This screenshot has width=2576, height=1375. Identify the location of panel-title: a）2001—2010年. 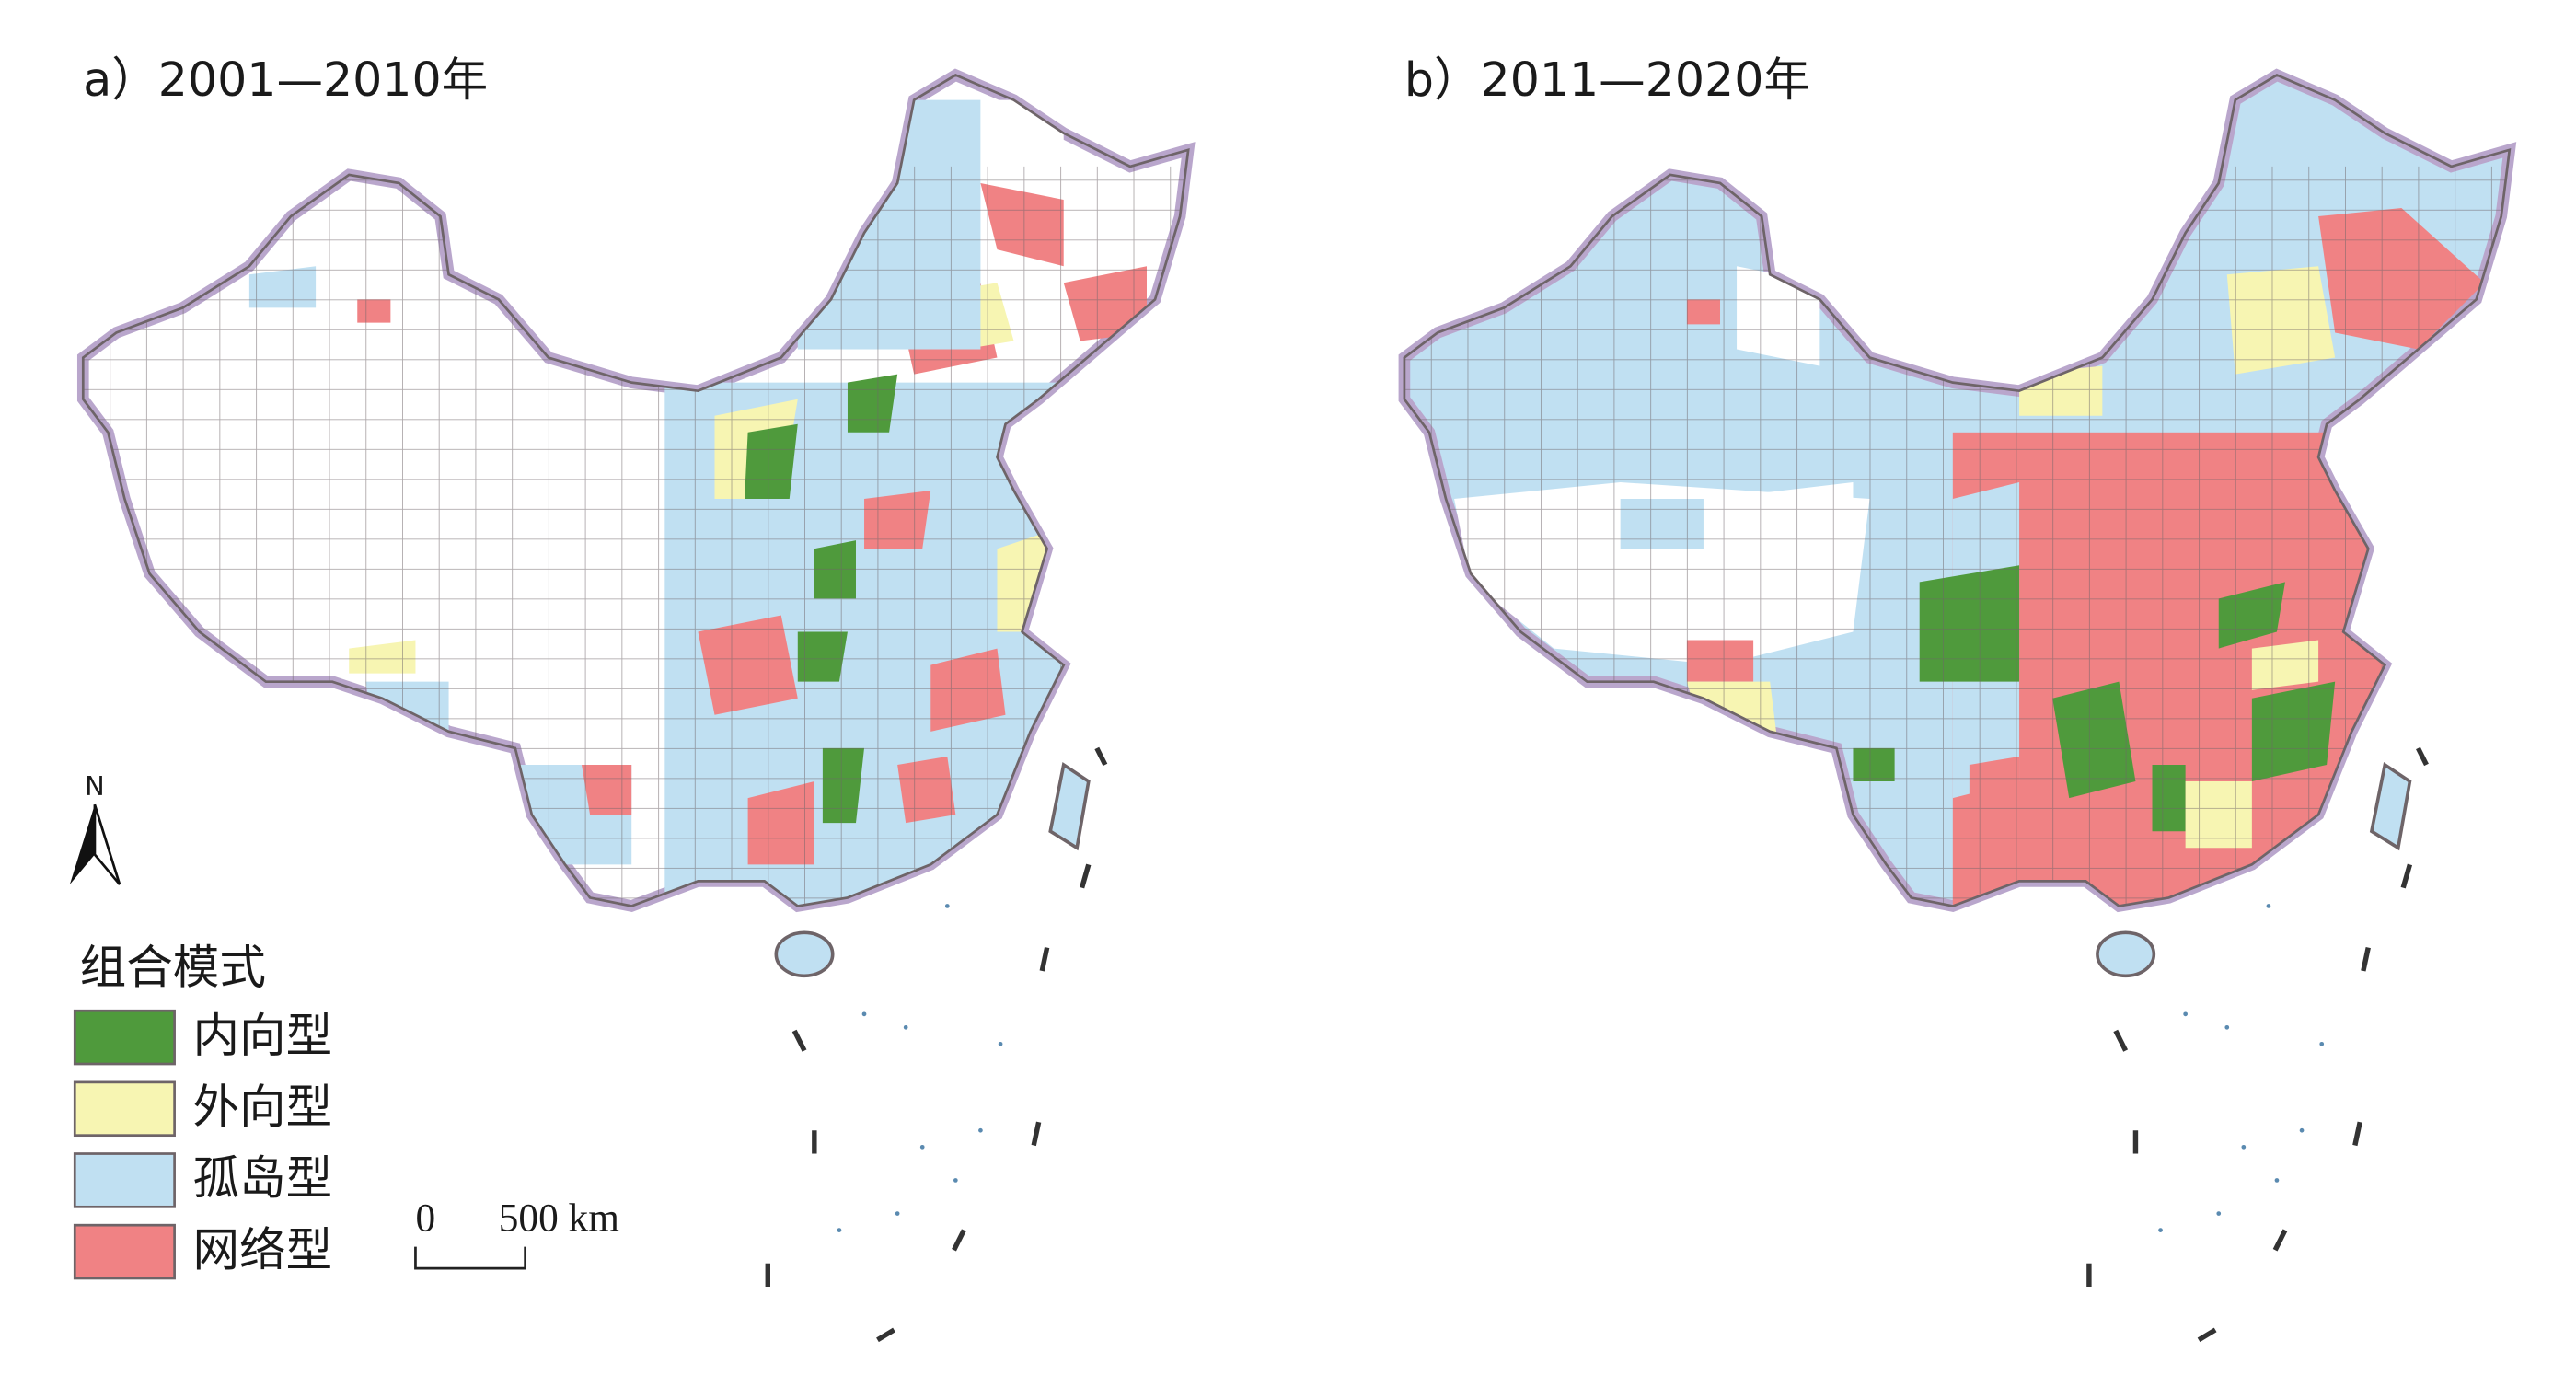
(285, 79).